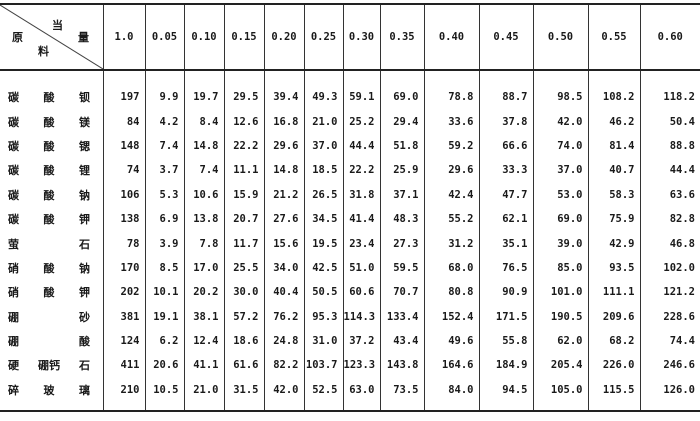  What do you see at coordinates (451, 341) in the screenshot?
I see `value-cell: 49.6` at bounding box center [451, 341].